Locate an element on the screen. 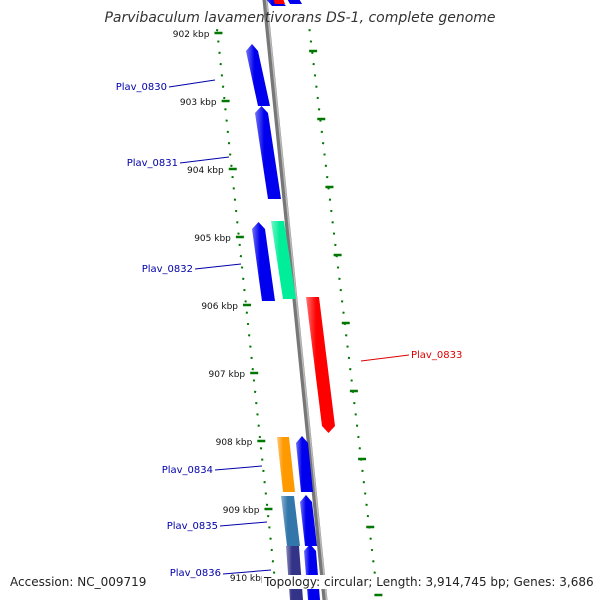  kbp-tick-label: 903 kbp is located at coordinates (198, 103).